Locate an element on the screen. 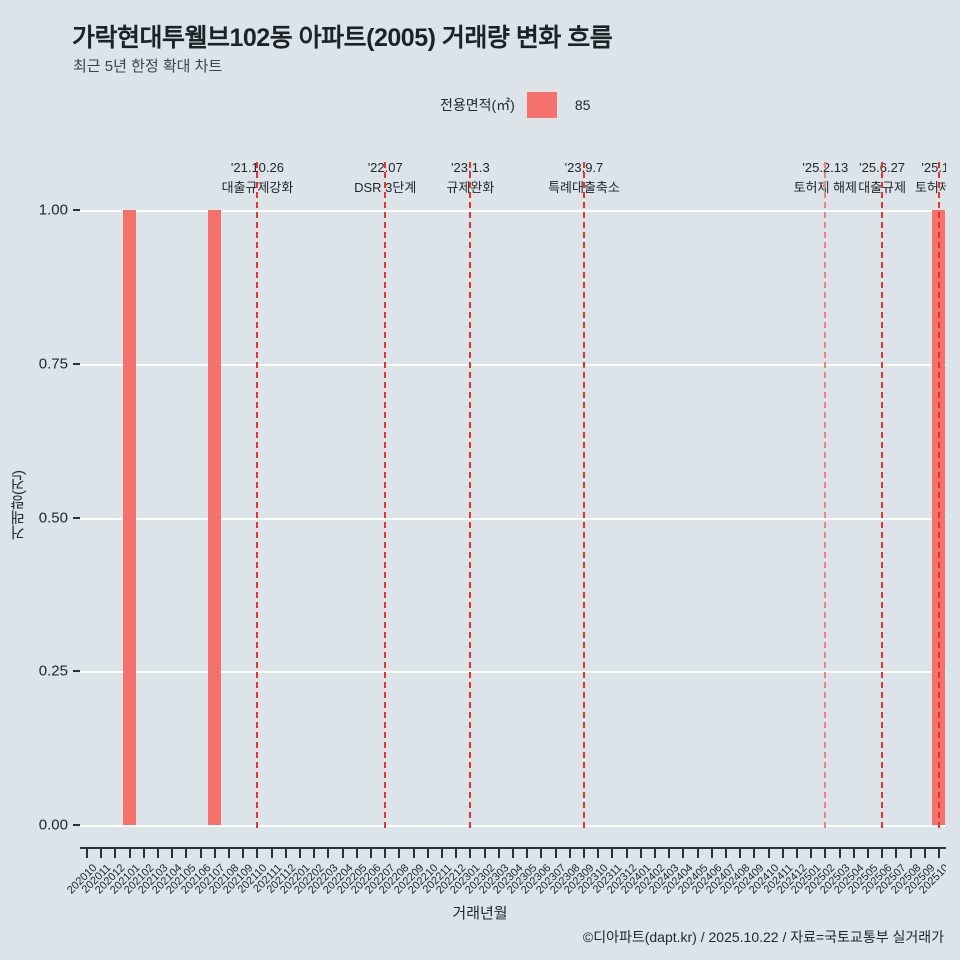  right-clip-mask is located at coordinates (953, 480).